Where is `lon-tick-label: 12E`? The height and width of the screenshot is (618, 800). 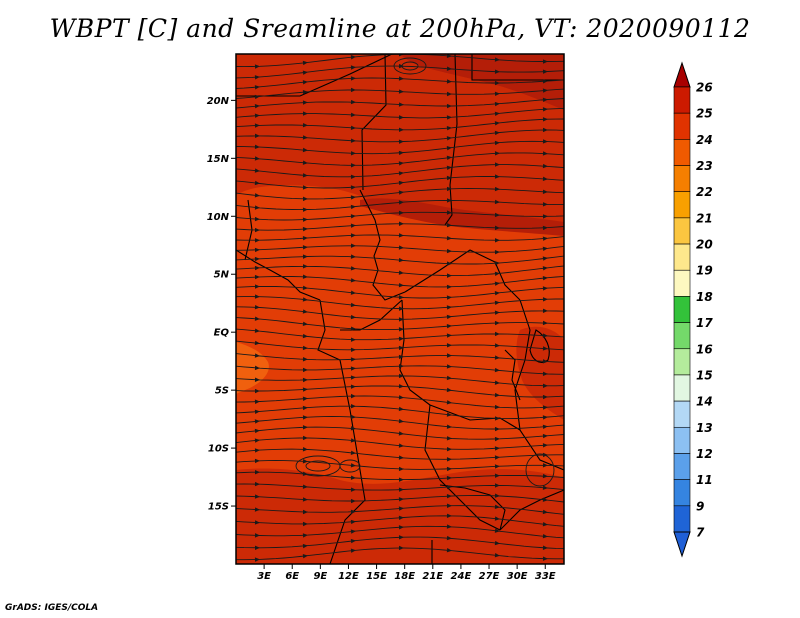
lon-tick-label: 12E is located at coordinates (348, 576).